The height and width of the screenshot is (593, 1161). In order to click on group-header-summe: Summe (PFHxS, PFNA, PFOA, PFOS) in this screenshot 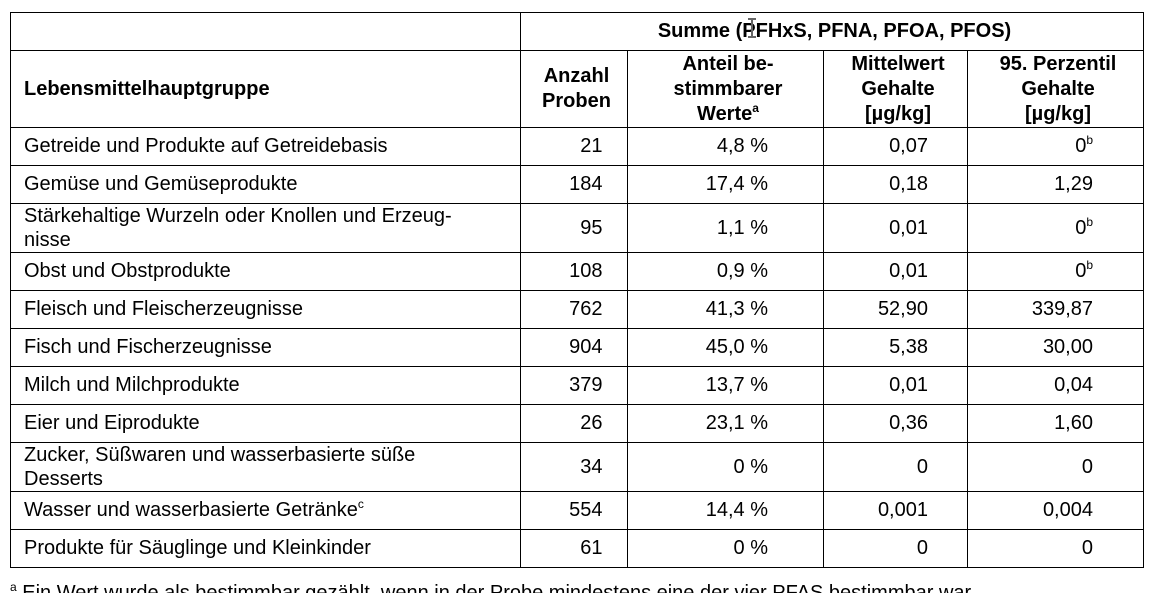, I will do `click(832, 31)`.